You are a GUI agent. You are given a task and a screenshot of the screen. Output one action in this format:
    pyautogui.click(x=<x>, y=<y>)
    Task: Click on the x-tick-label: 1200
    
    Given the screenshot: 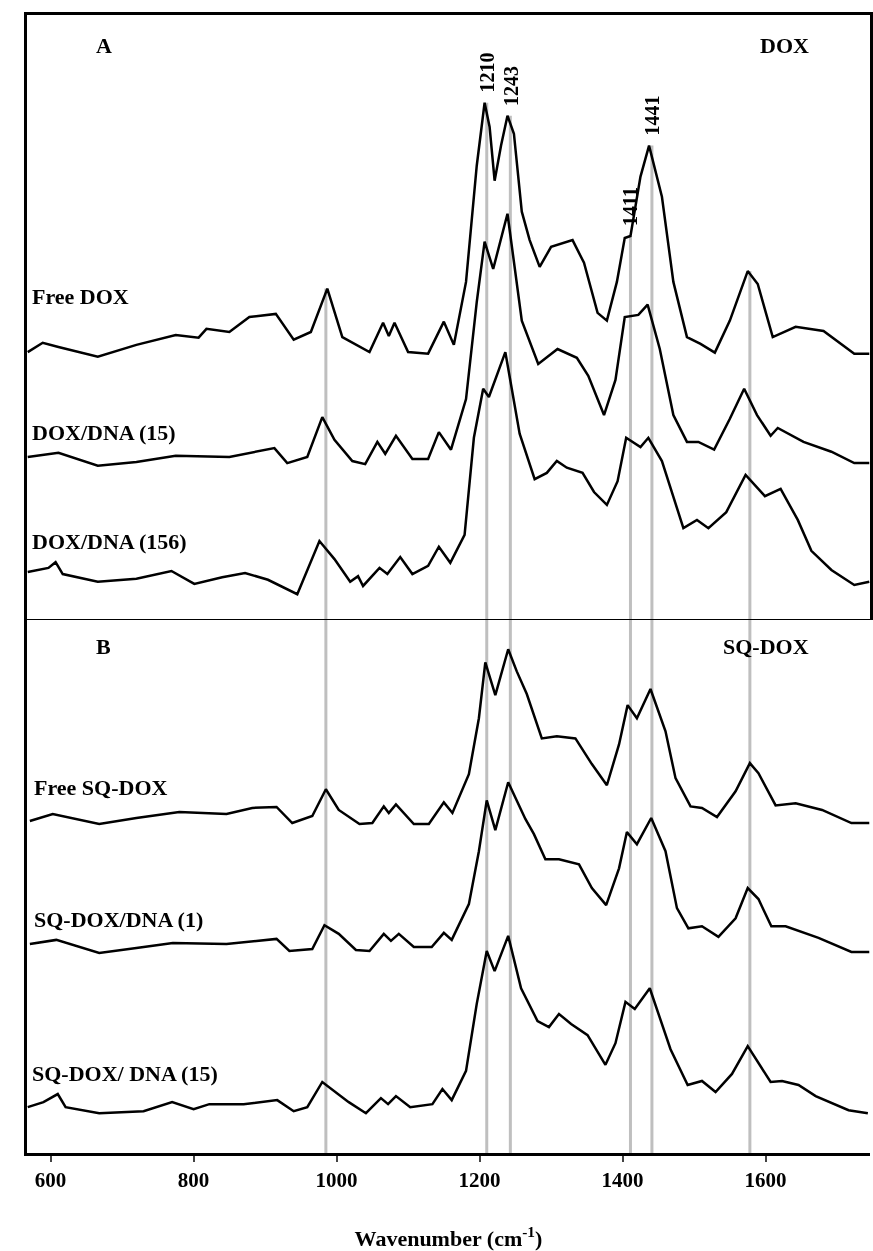 What is the action you would take?
    pyautogui.click(x=479, y=1180)
    